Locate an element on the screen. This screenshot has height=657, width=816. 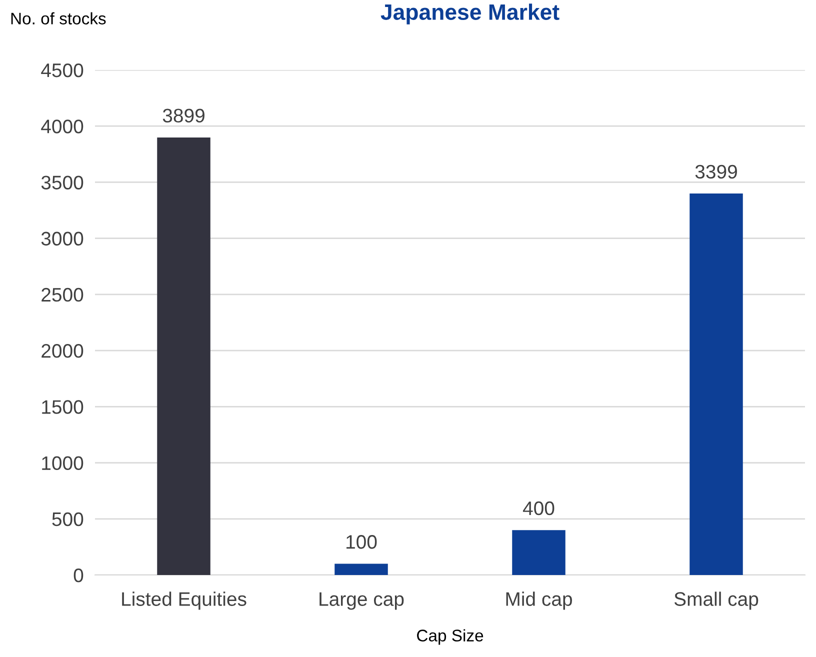
y-tick-label: 2000 is located at coordinates (63, 351).